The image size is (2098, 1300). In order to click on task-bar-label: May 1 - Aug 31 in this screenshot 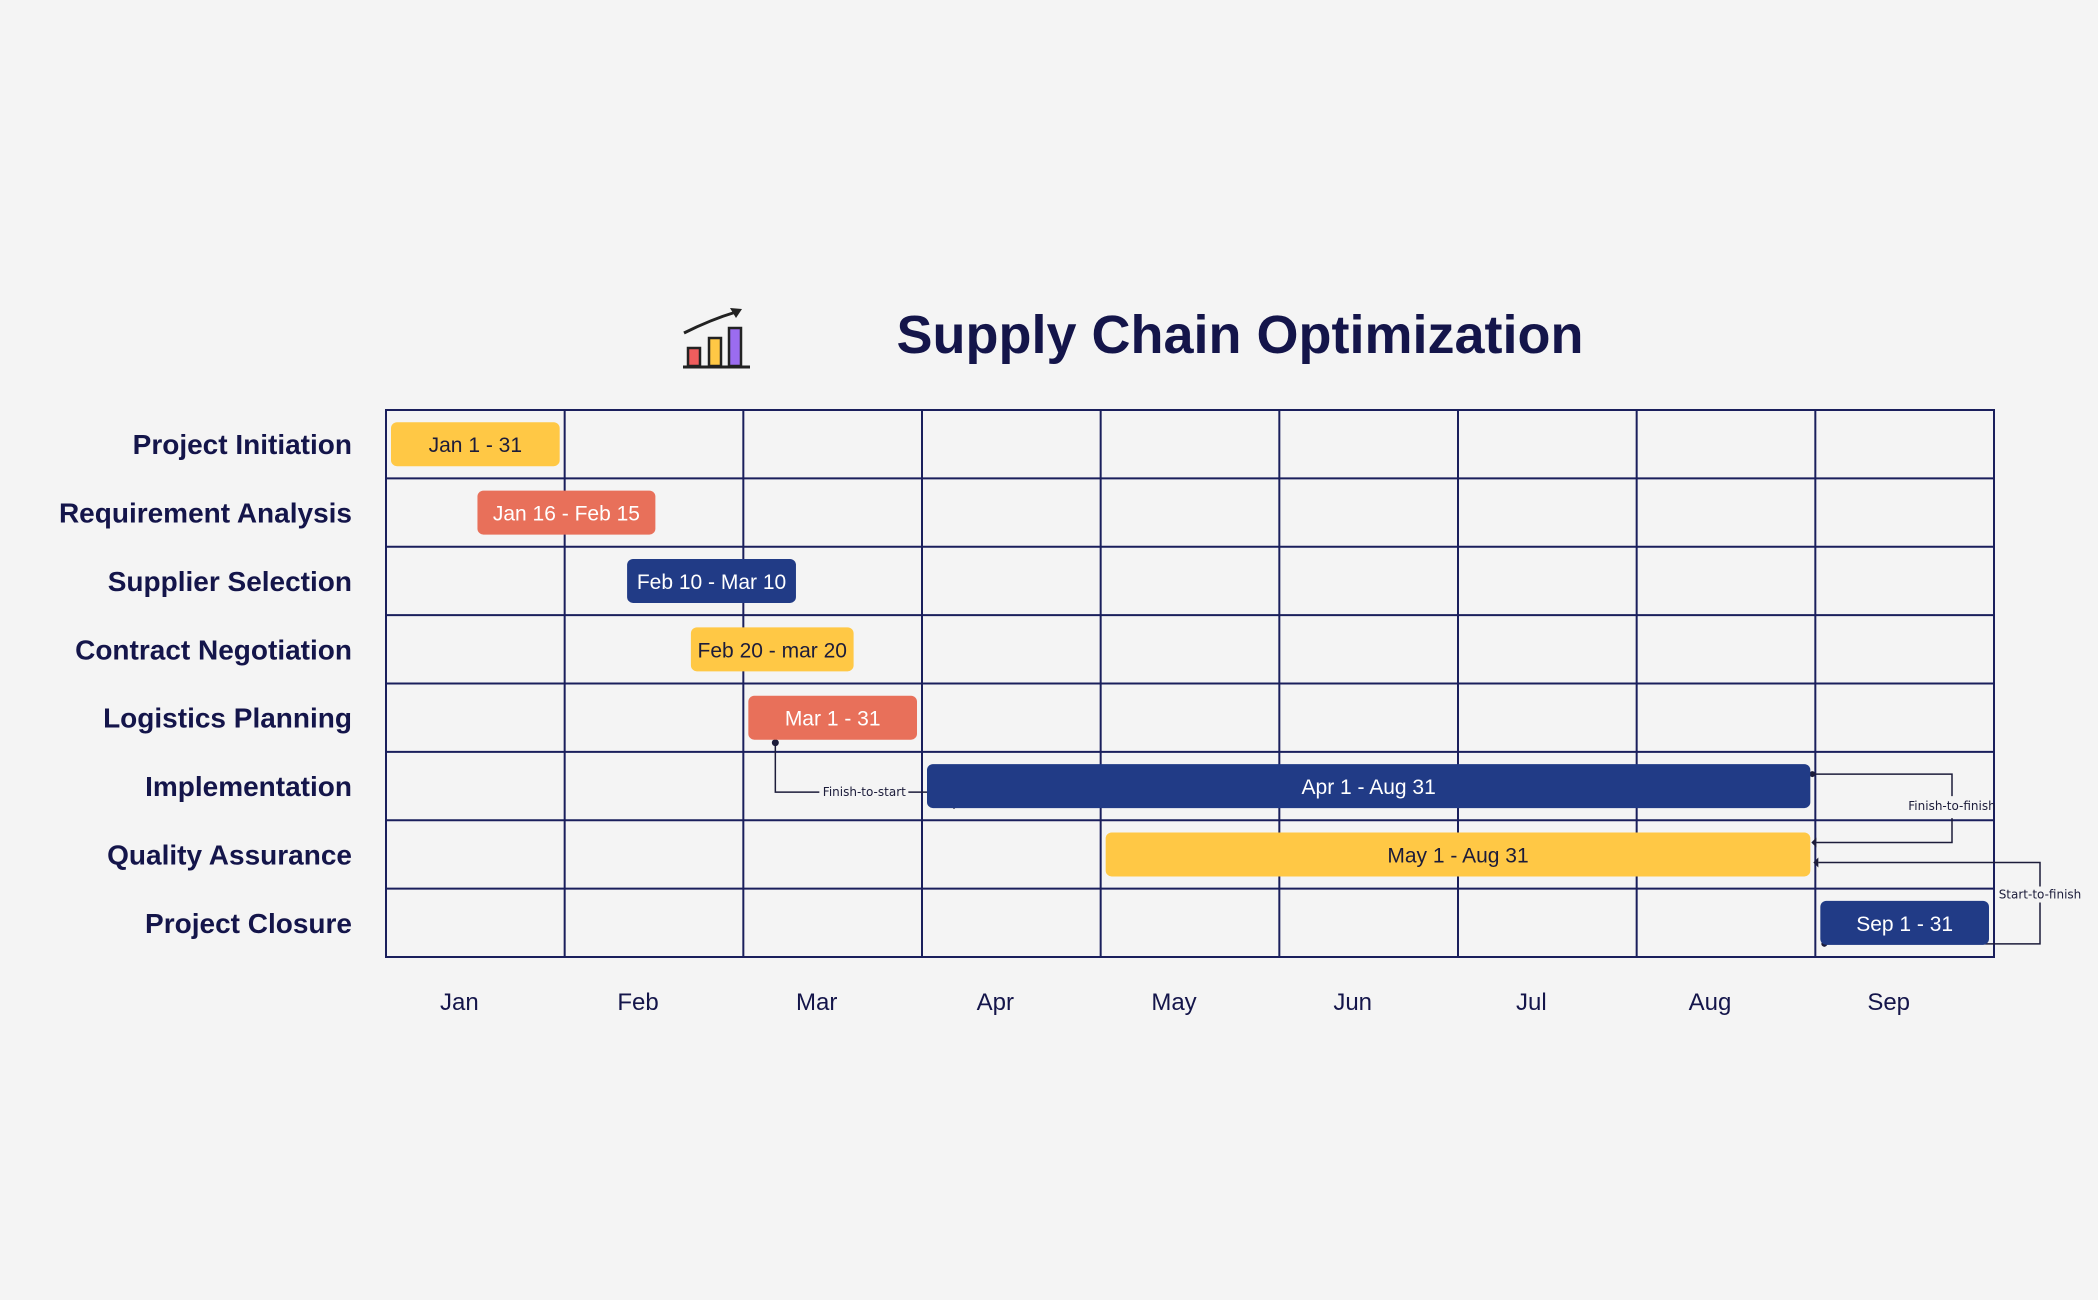, I will do `click(1457, 855)`.